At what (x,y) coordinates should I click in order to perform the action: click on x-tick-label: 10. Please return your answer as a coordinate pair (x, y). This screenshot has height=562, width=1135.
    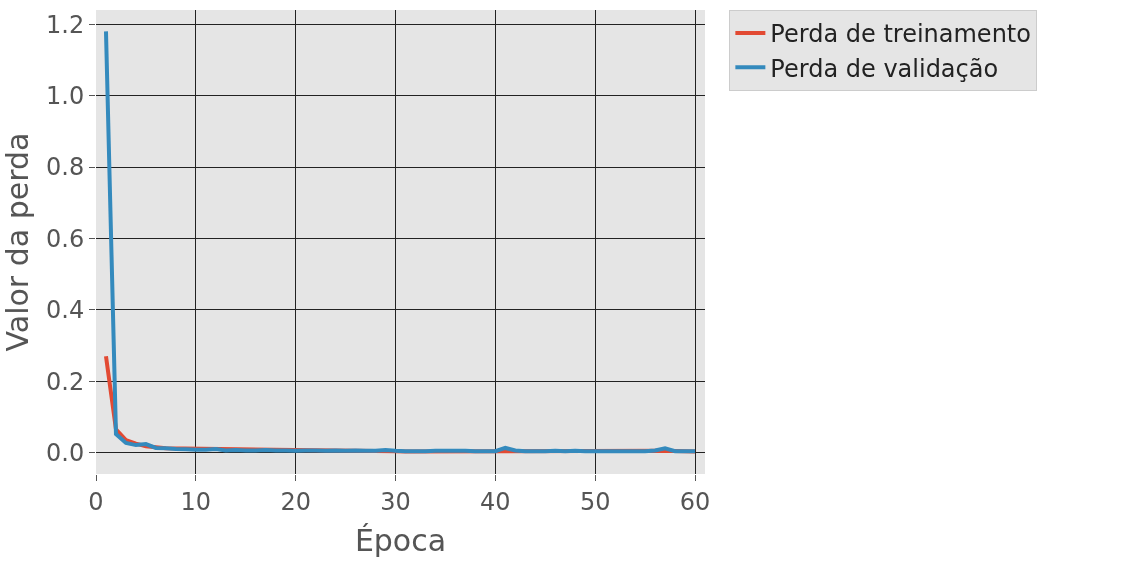
    Looking at the image, I should click on (196, 501).